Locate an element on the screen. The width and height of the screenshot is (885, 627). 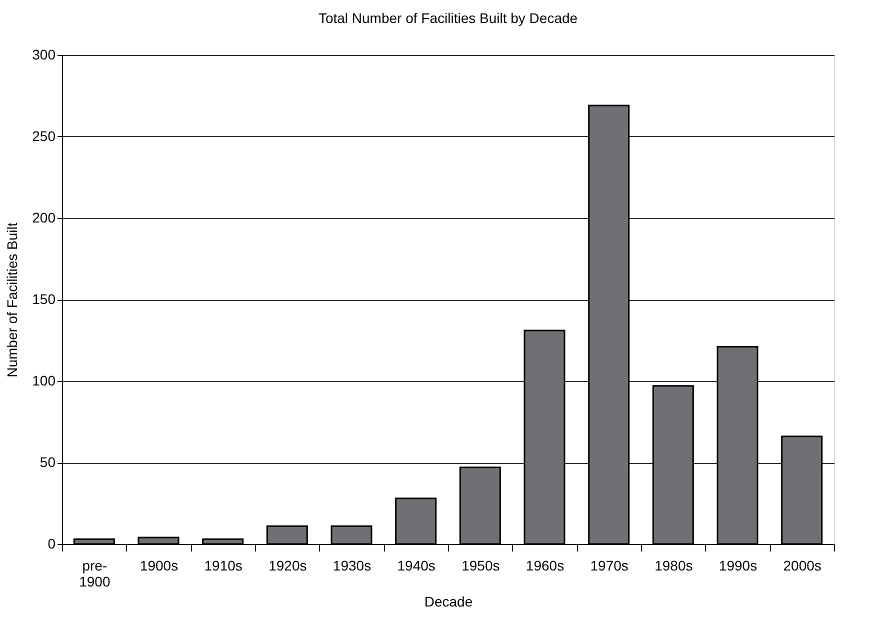
x-tick-label: 1920s is located at coordinates (287, 566).